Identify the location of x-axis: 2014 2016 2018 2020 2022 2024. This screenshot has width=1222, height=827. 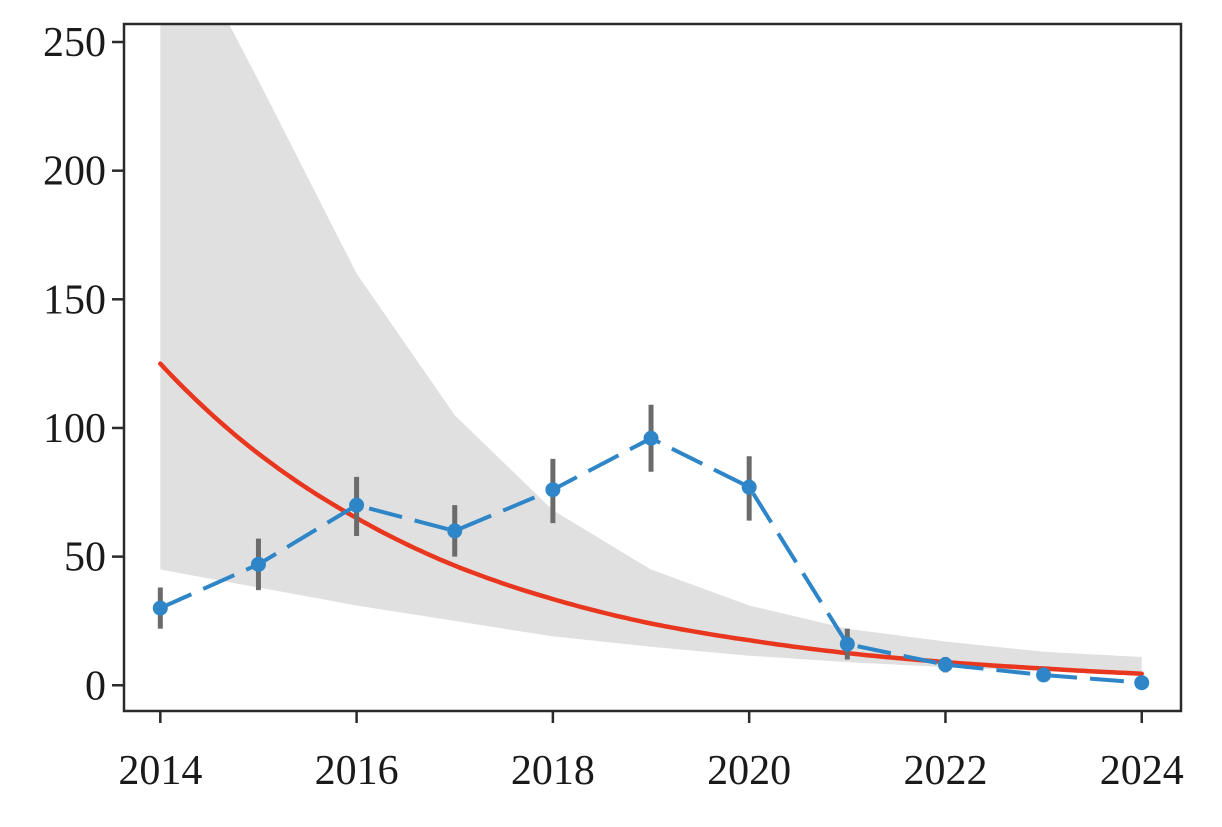
(651, 752).